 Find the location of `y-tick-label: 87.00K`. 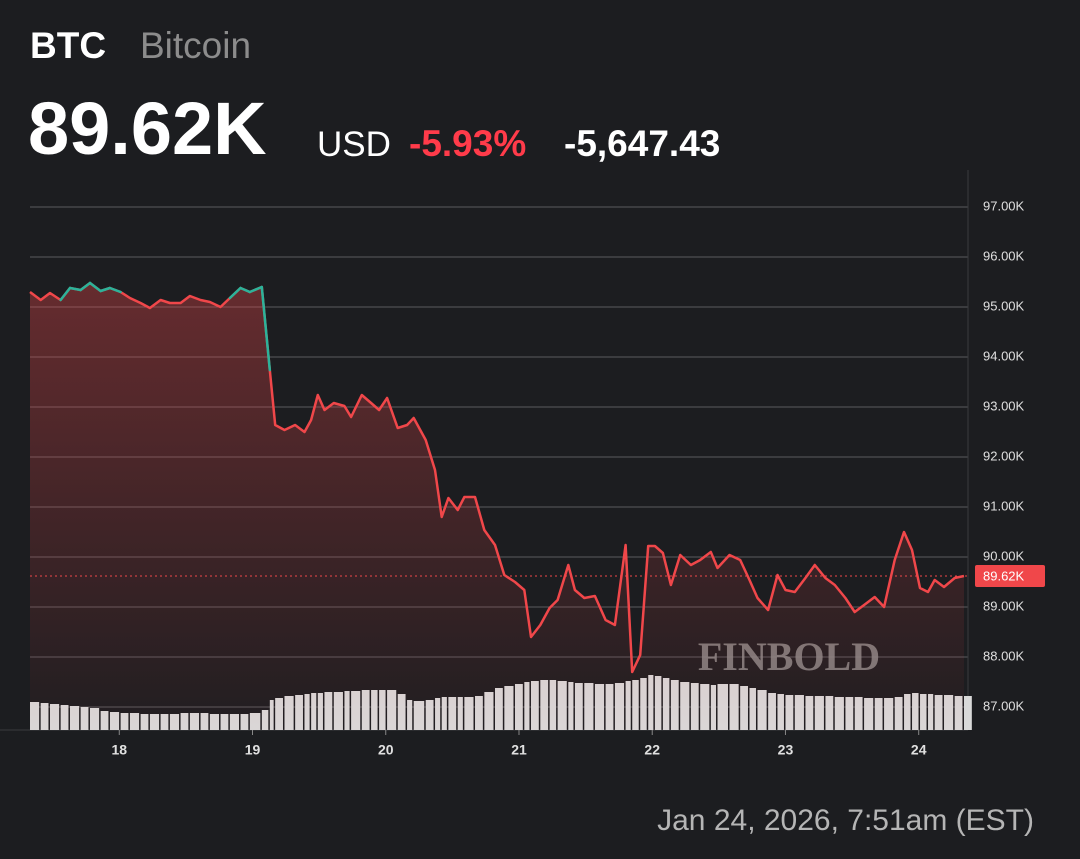

y-tick-label: 87.00K is located at coordinates (1004, 705).